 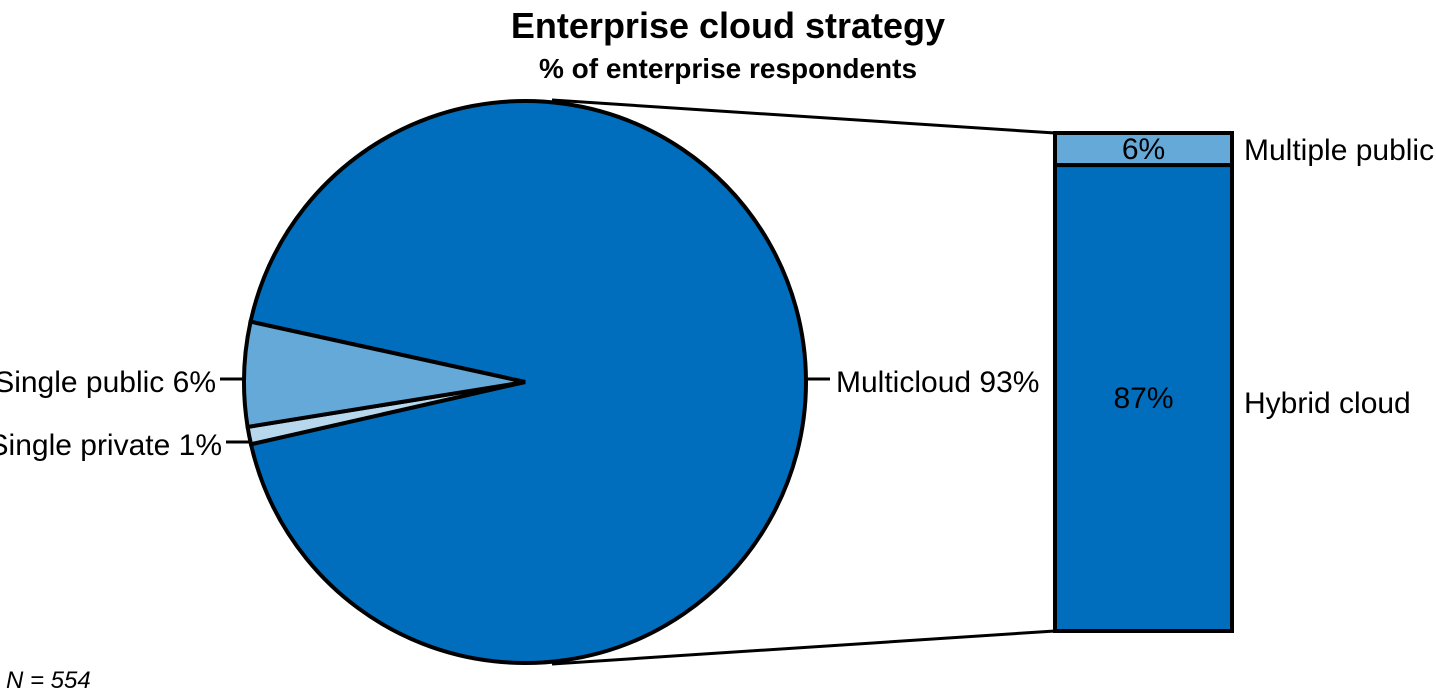 I want to click on bar-segment-multiple-public, so click(x=1143, y=149).